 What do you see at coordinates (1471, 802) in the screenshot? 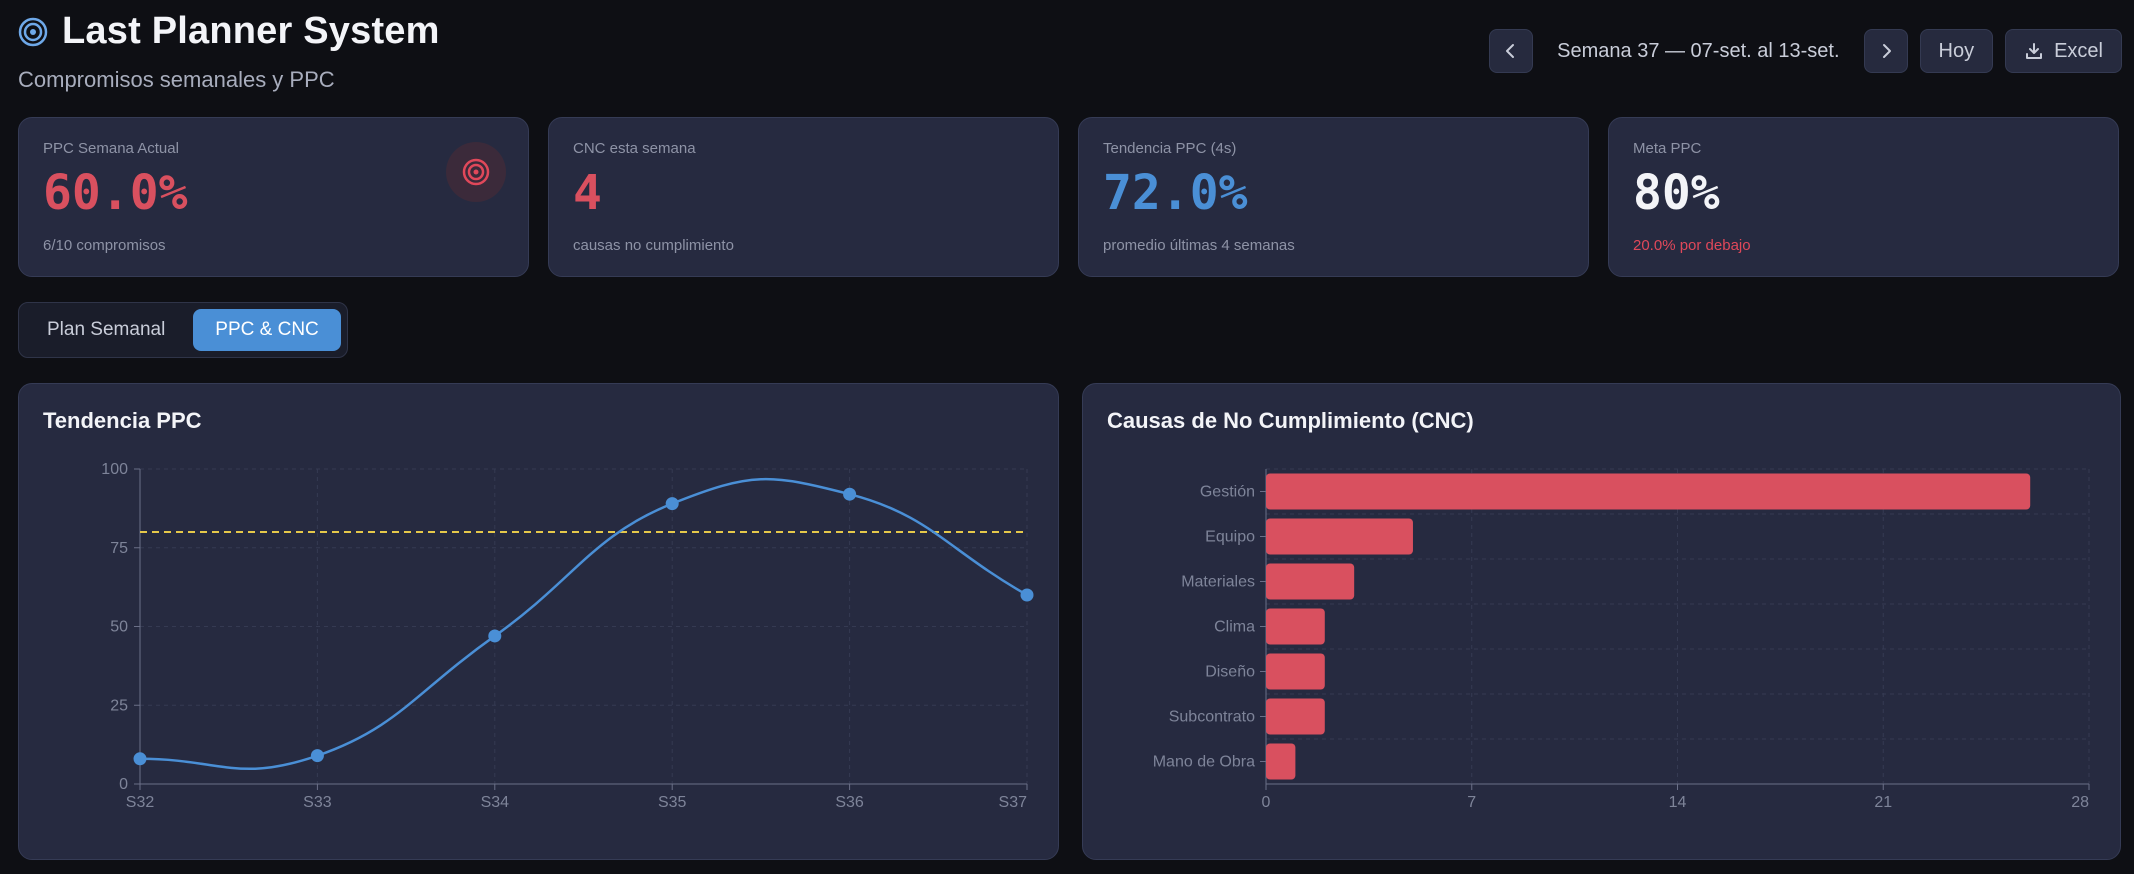
I see `x-tick-label: 7` at bounding box center [1471, 802].